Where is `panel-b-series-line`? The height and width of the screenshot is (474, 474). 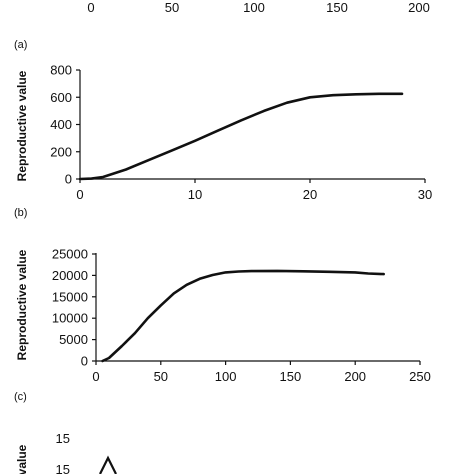
panel-b-series-line is located at coordinates (243, 316).